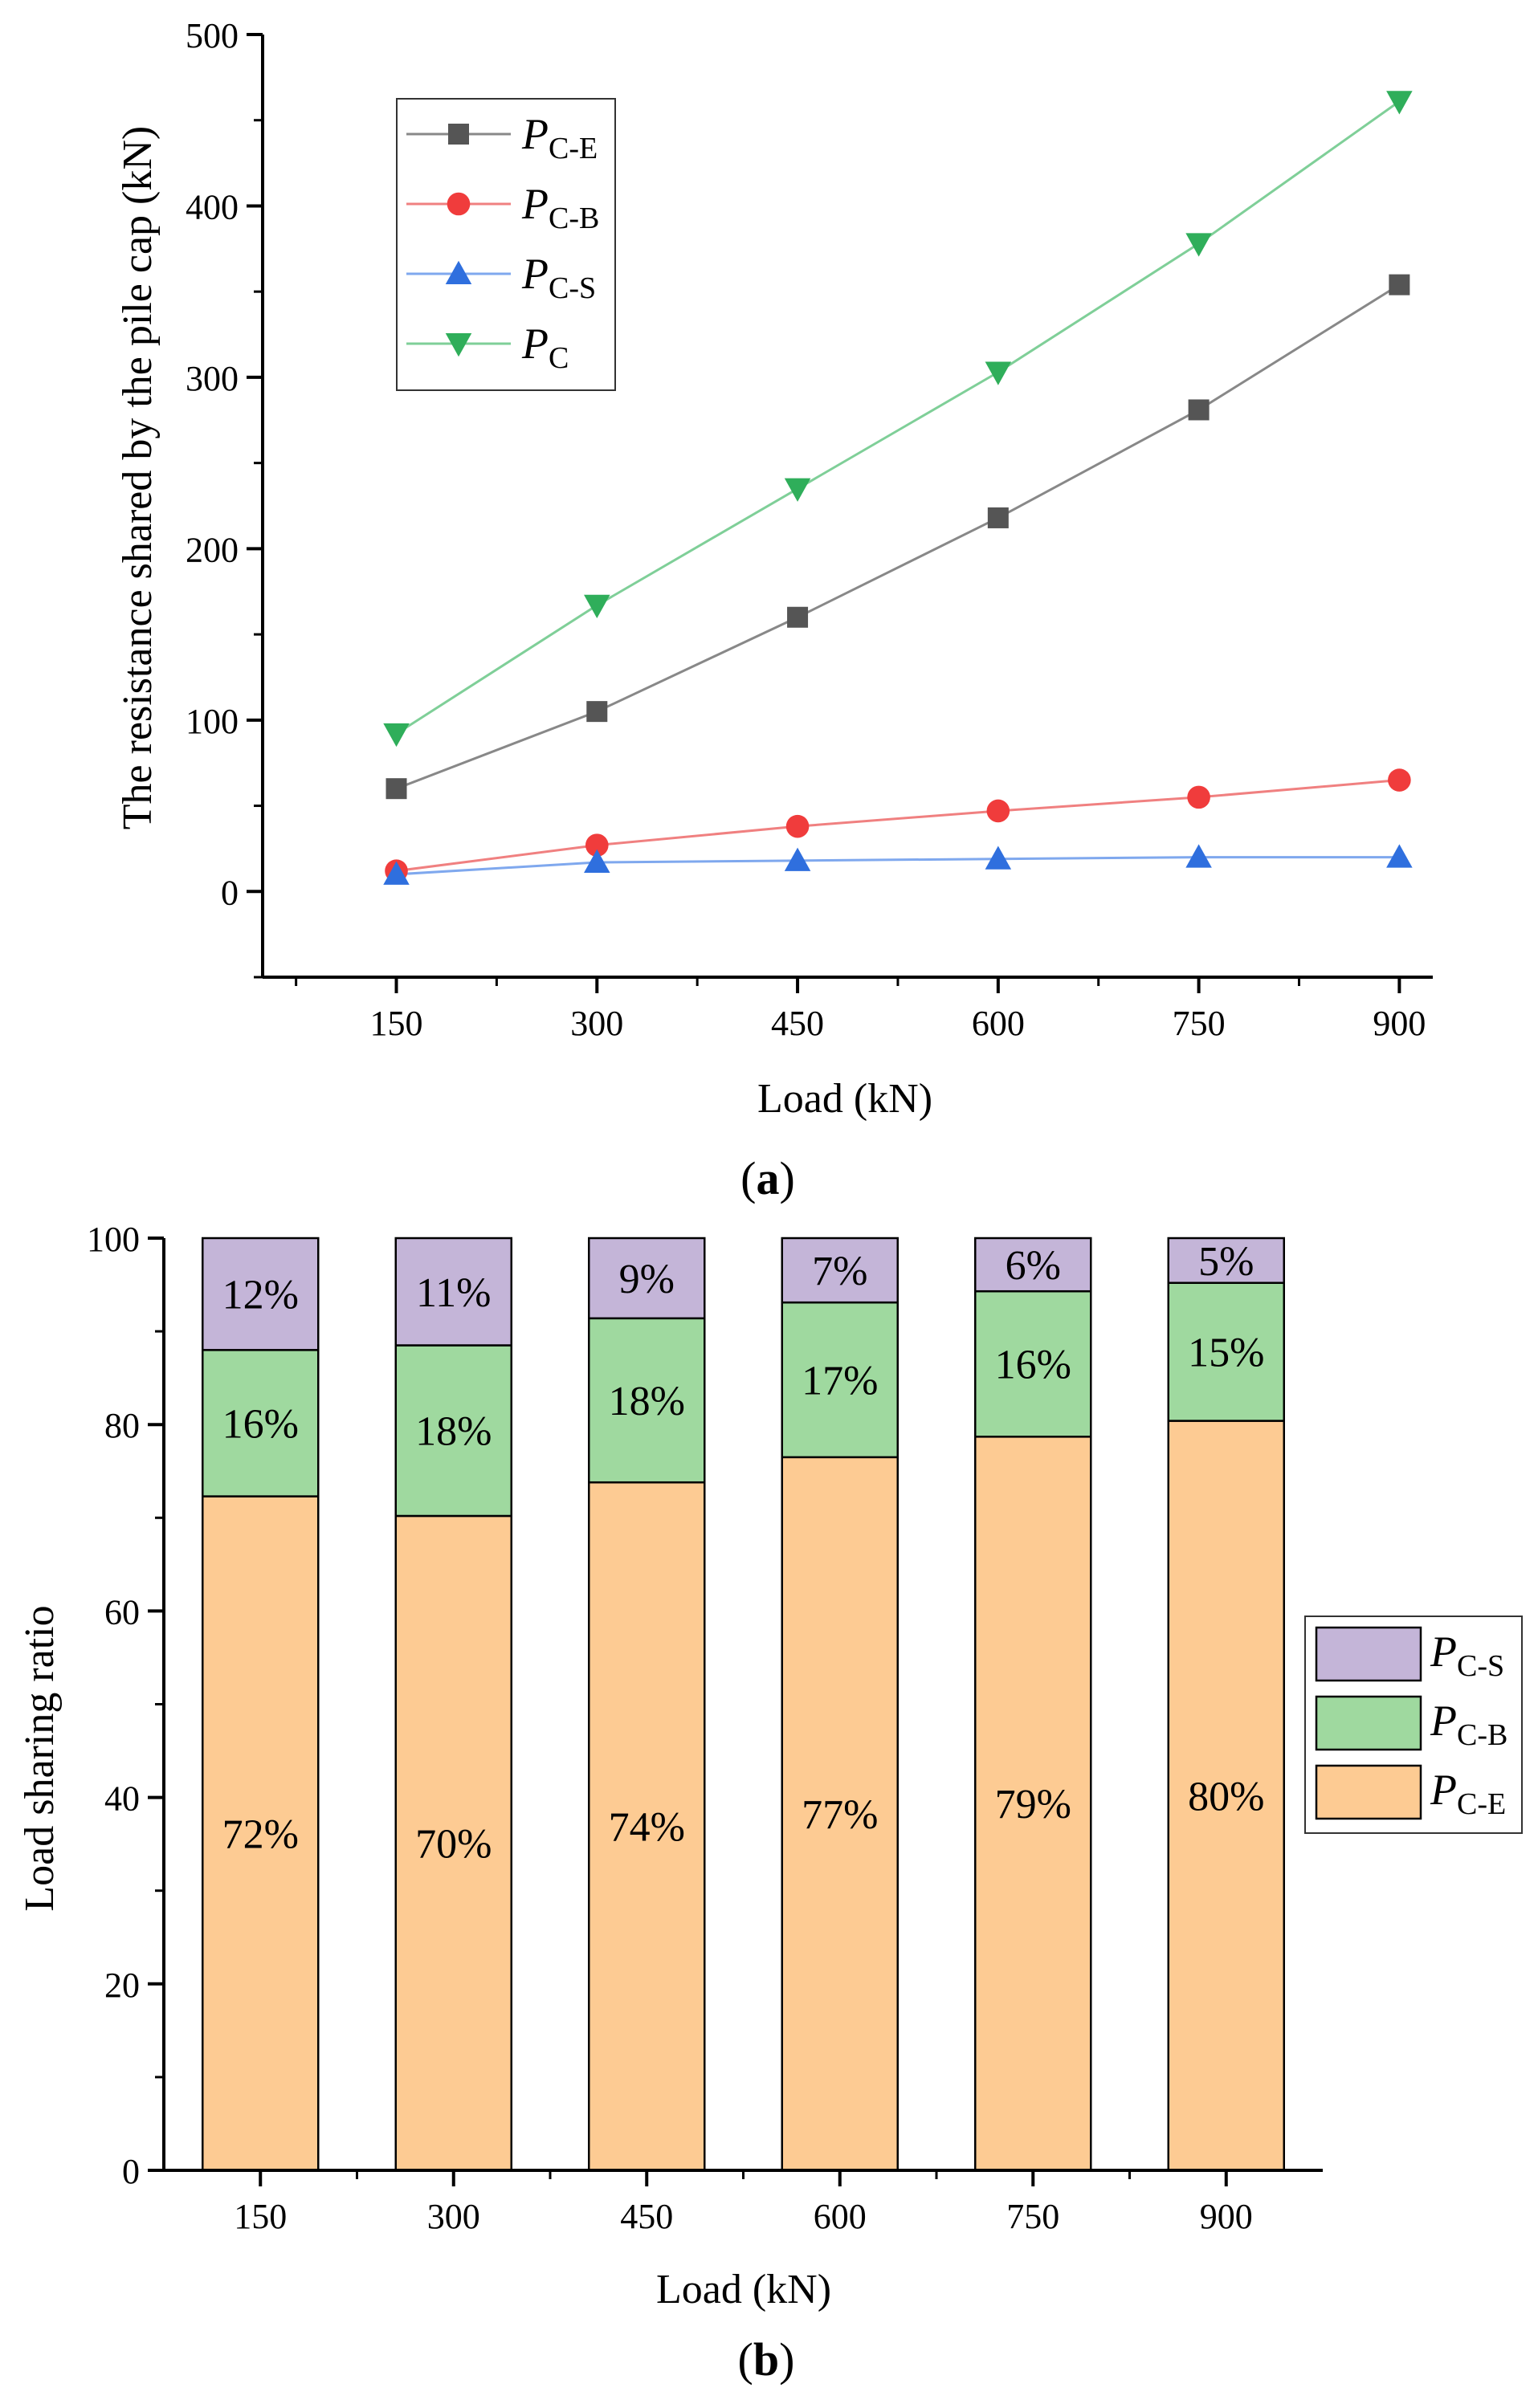 This screenshot has width=1538, height=2408. What do you see at coordinates (573, 148) in the screenshot?
I see `panel-a-legend-label-sub: C-E` at bounding box center [573, 148].